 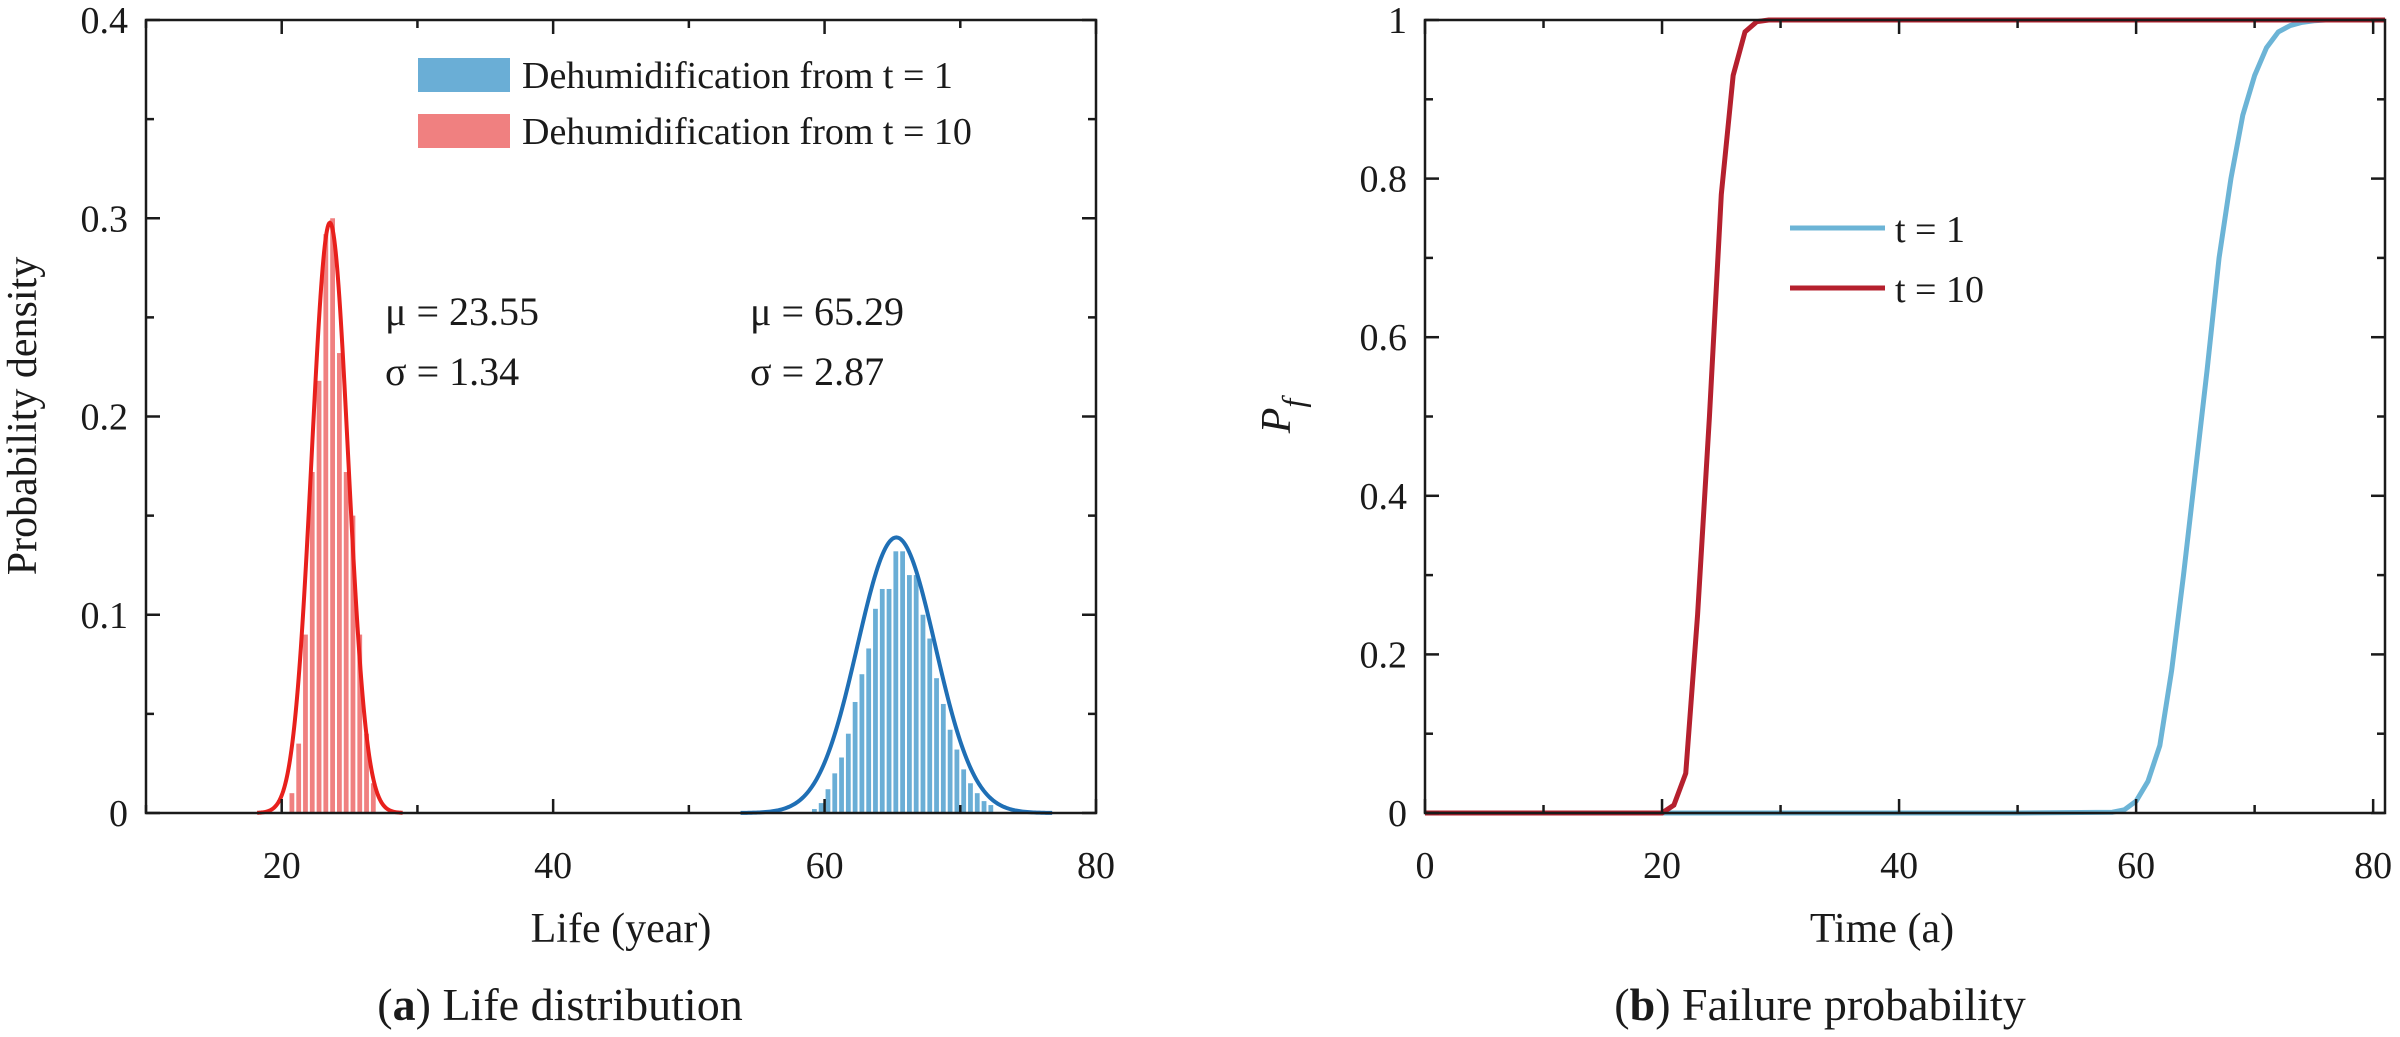 I want to click on legend-label-t10: Dehumidification from t = 10, so click(x=747, y=132).